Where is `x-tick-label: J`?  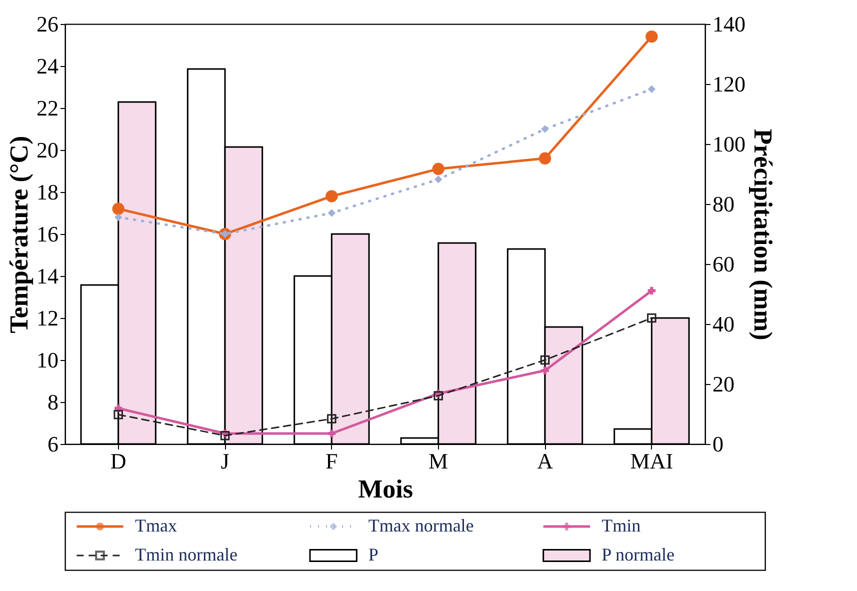
x-tick-label: J is located at coordinates (225, 461).